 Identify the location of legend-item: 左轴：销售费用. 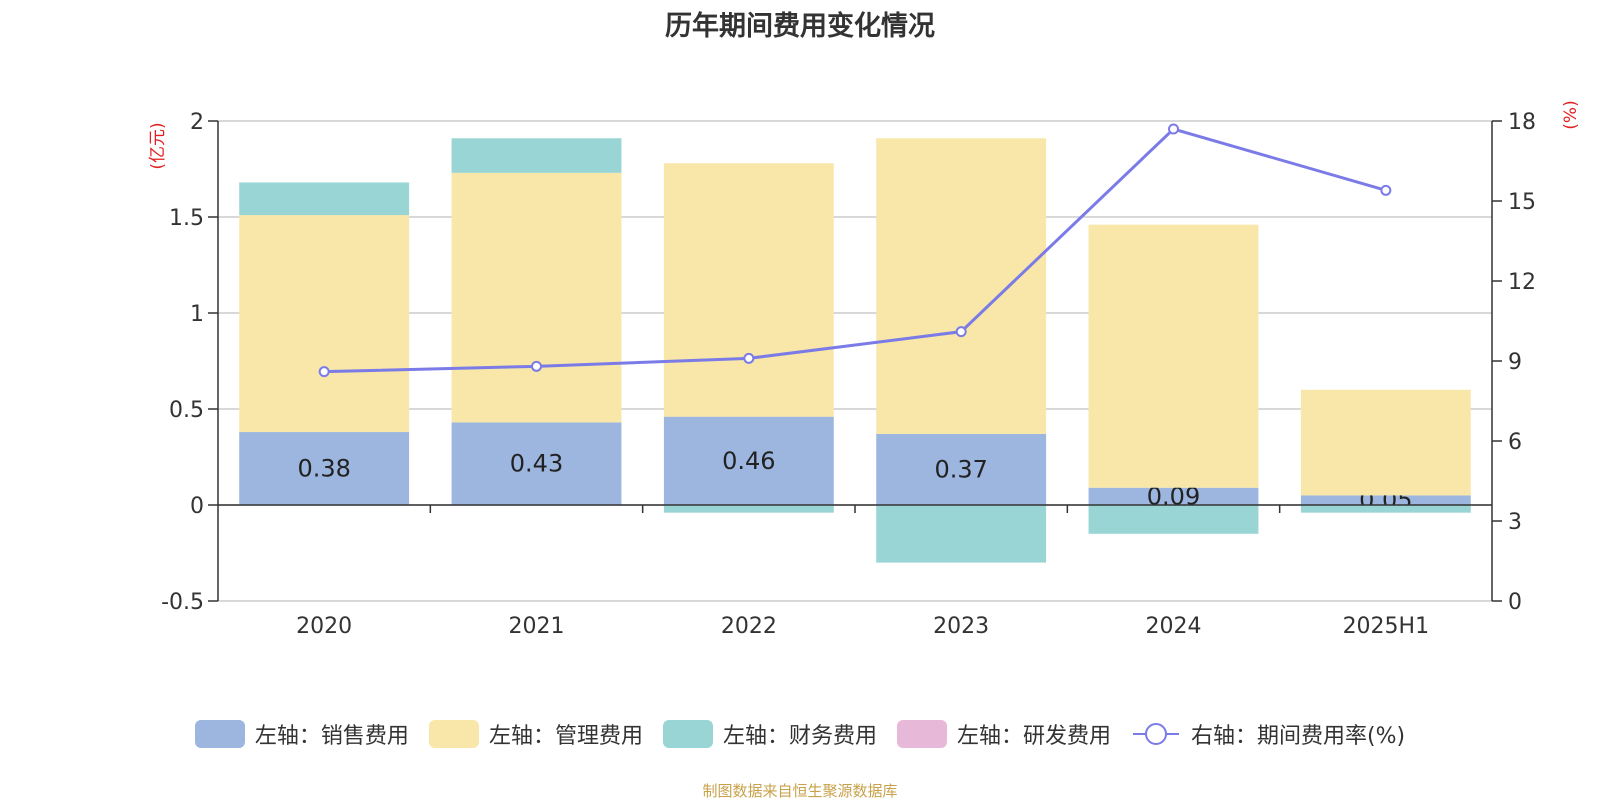
(301, 734).